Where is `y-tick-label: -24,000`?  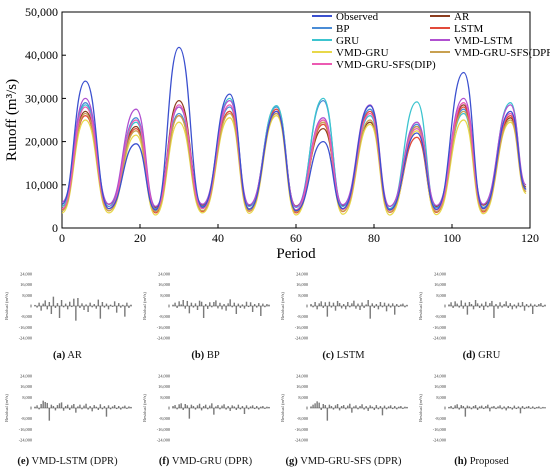
y-tick-label: -24,000 is located at coordinates (25, 339).